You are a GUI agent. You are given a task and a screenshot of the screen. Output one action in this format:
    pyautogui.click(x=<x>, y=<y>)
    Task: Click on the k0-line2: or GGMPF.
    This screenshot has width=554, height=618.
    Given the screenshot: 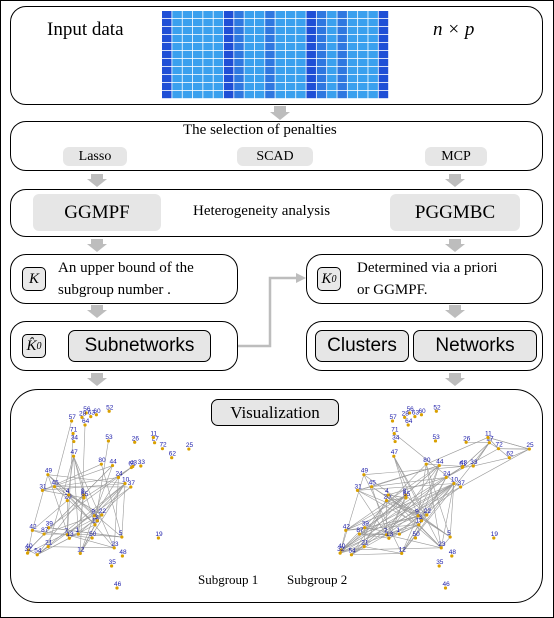 What is the action you would take?
    pyautogui.click(x=392, y=290)
    